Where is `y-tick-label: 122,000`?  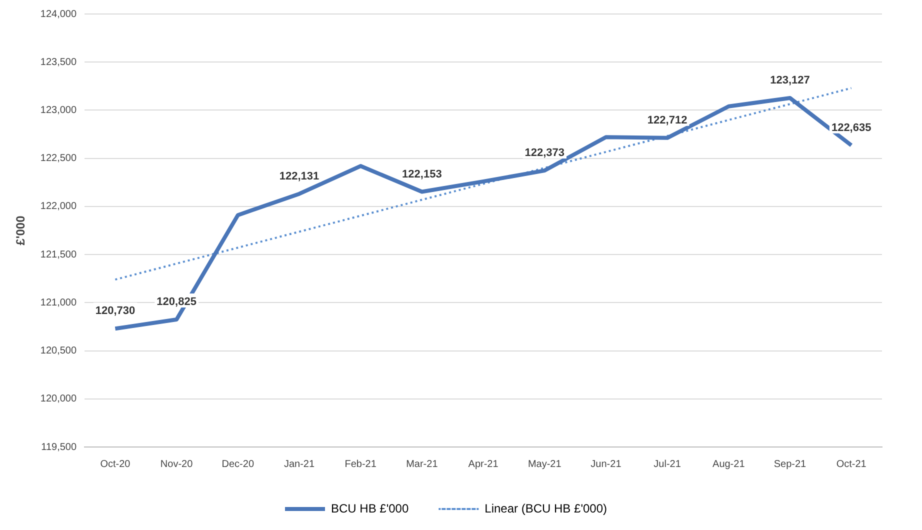 y-tick-label: 122,000 is located at coordinates (58, 206).